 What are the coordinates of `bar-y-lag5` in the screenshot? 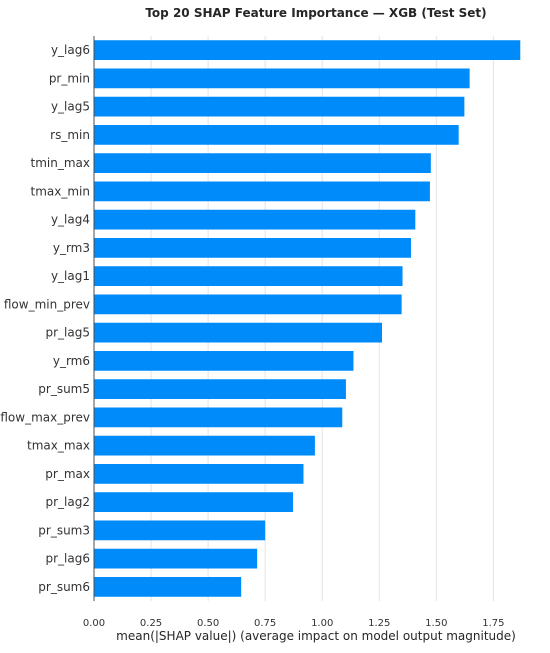 It's located at (279, 106).